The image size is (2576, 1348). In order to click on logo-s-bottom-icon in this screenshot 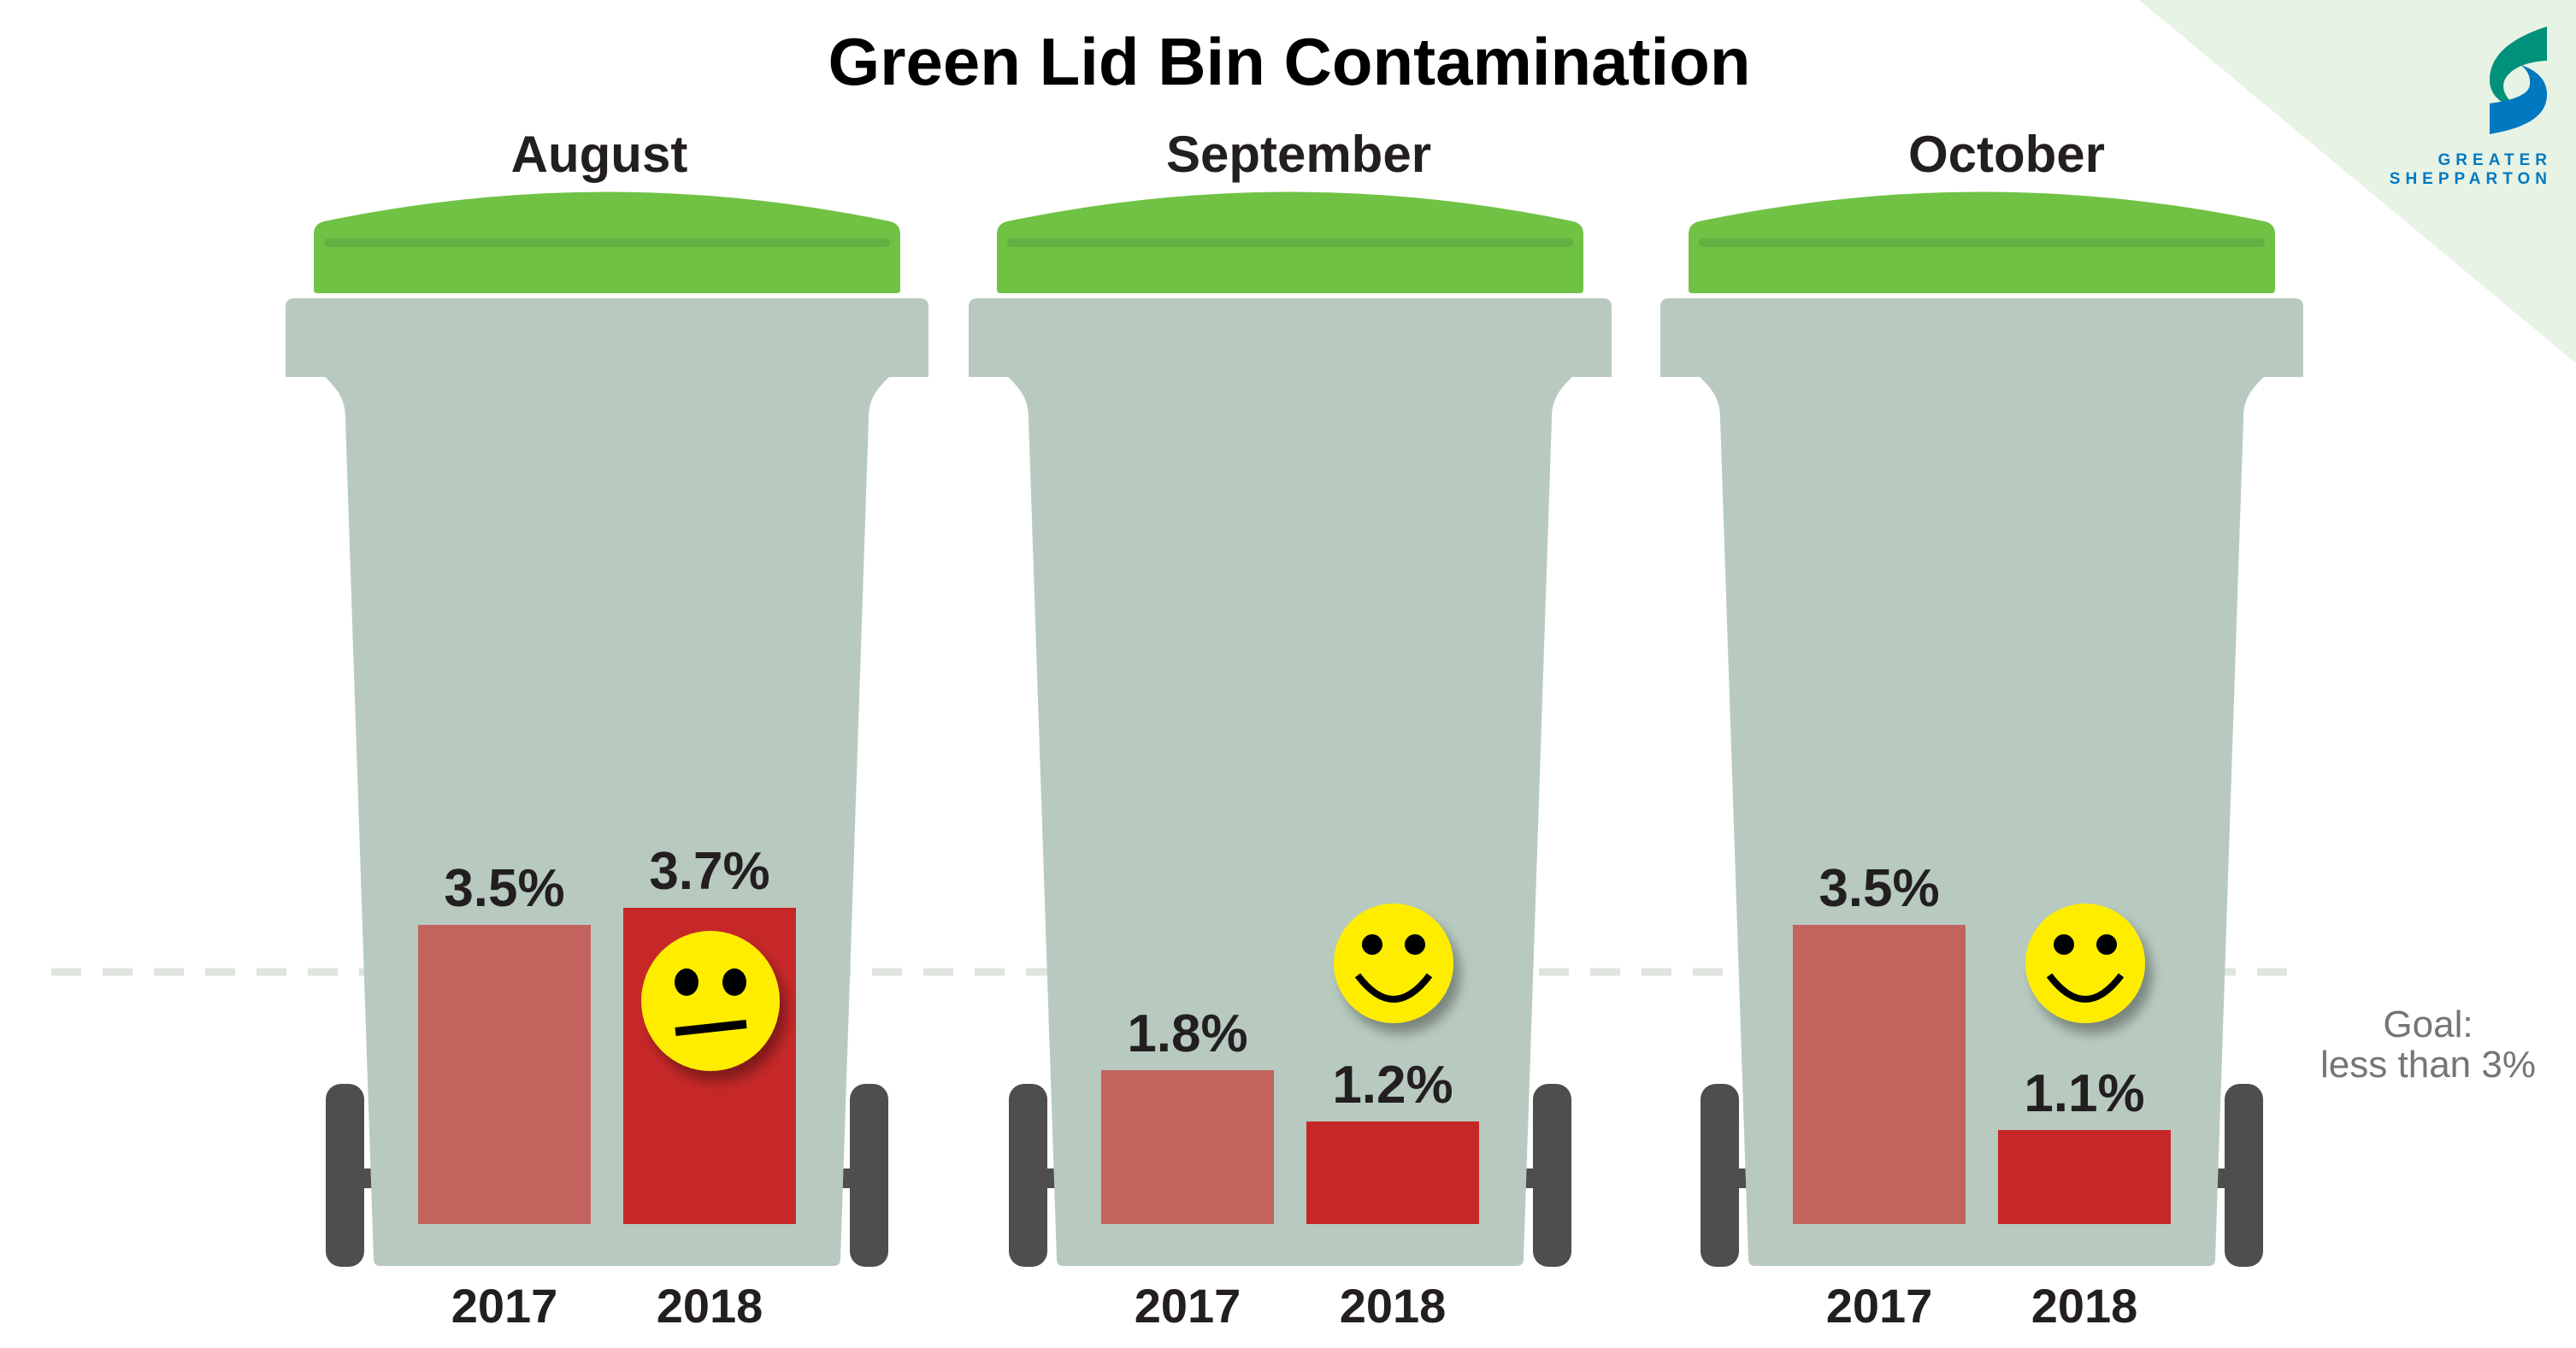, I will do `click(2519, 100)`.